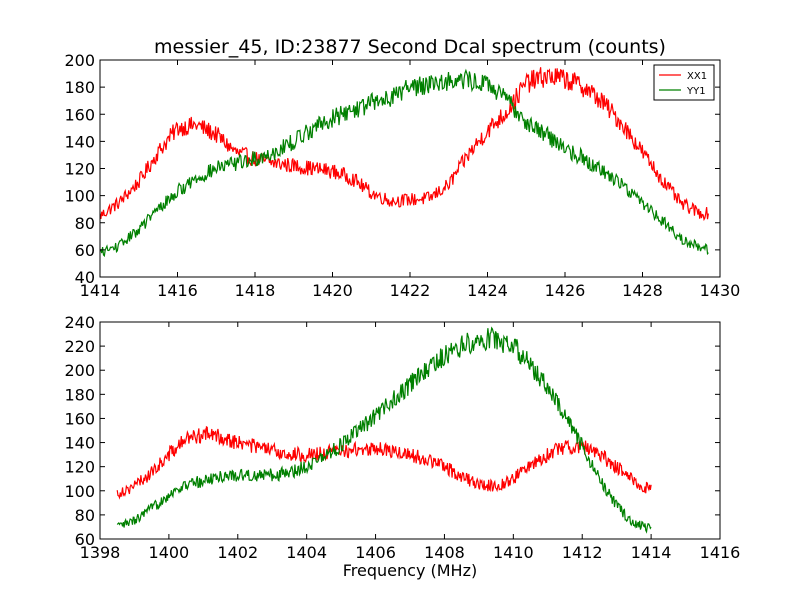 The height and width of the screenshot is (600, 800). I want to click on x-tick-label: 1418, so click(255, 290).